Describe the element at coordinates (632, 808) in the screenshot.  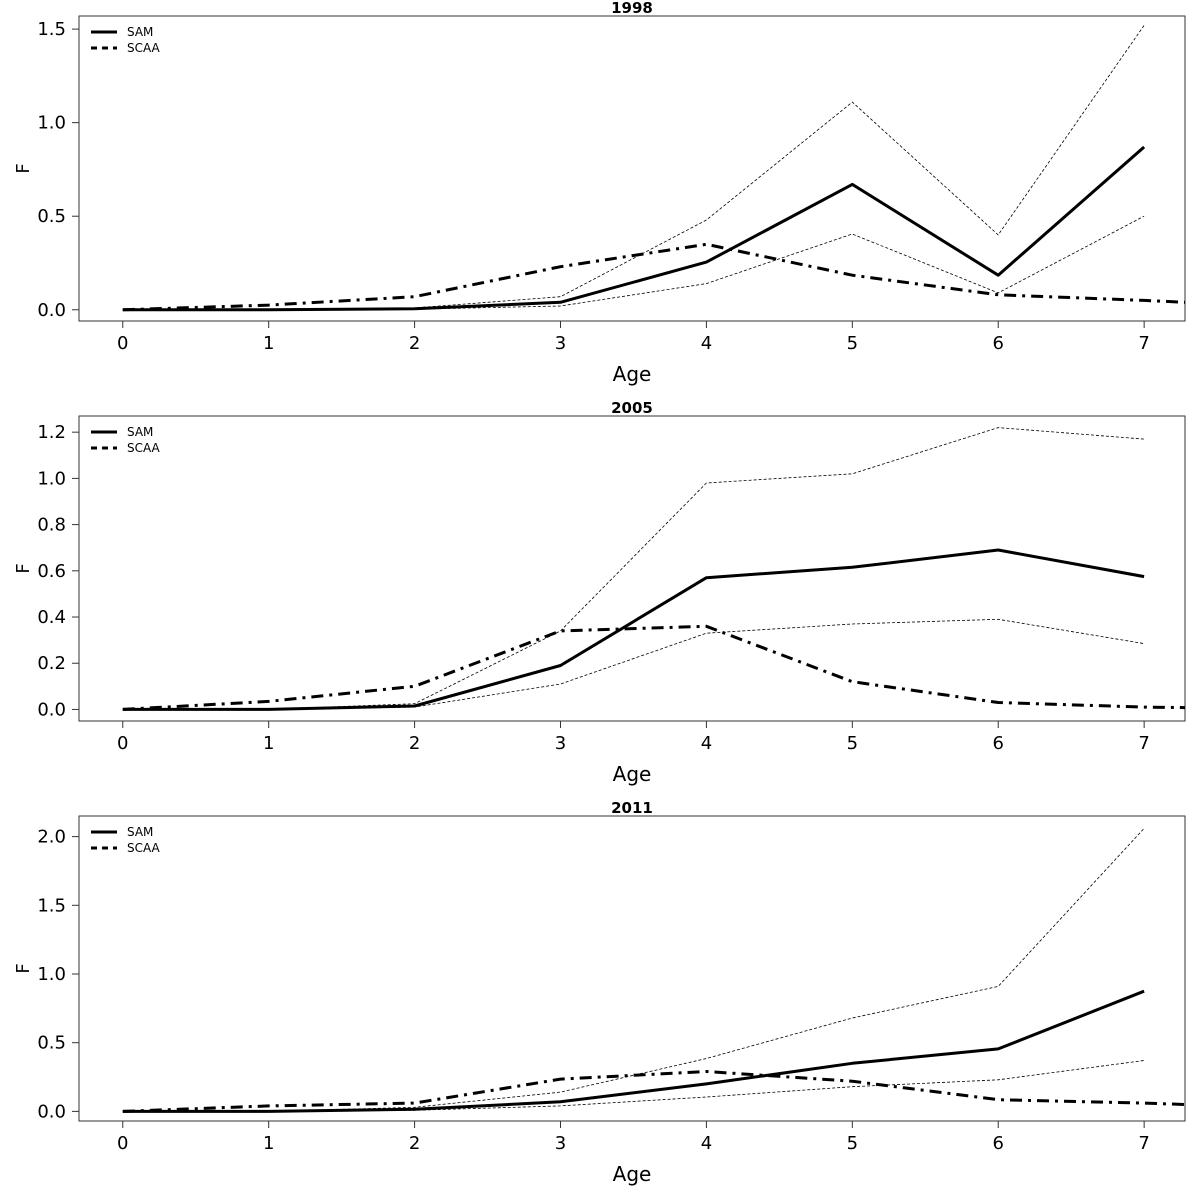
I see `panel-title: 2011` at that location.